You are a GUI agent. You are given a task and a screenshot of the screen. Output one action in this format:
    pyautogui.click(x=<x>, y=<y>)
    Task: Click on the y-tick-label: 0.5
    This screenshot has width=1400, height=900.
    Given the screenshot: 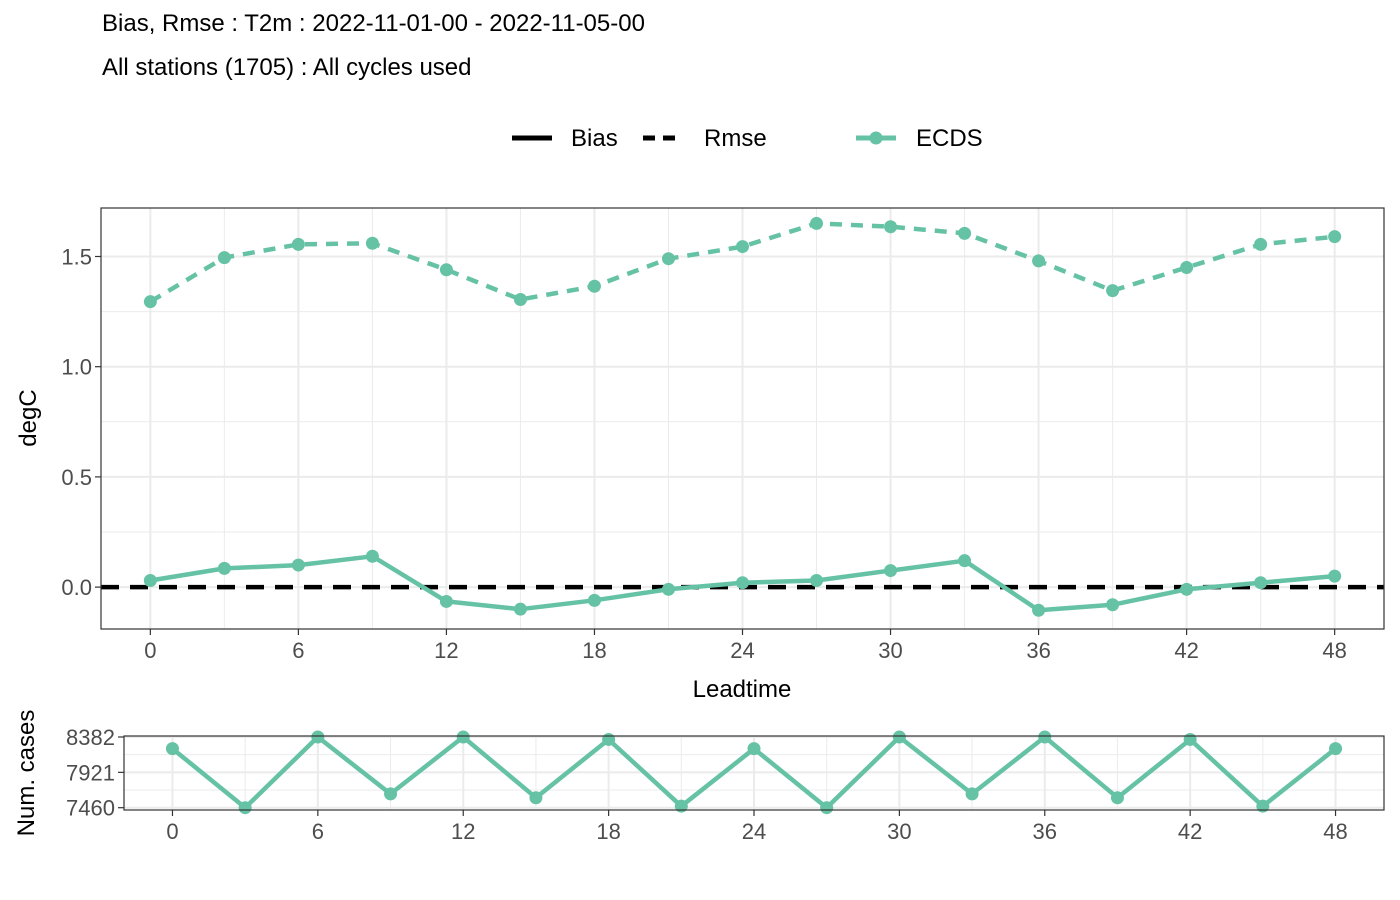 What is the action you would take?
    pyautogui.click(x=76, y=477)
    